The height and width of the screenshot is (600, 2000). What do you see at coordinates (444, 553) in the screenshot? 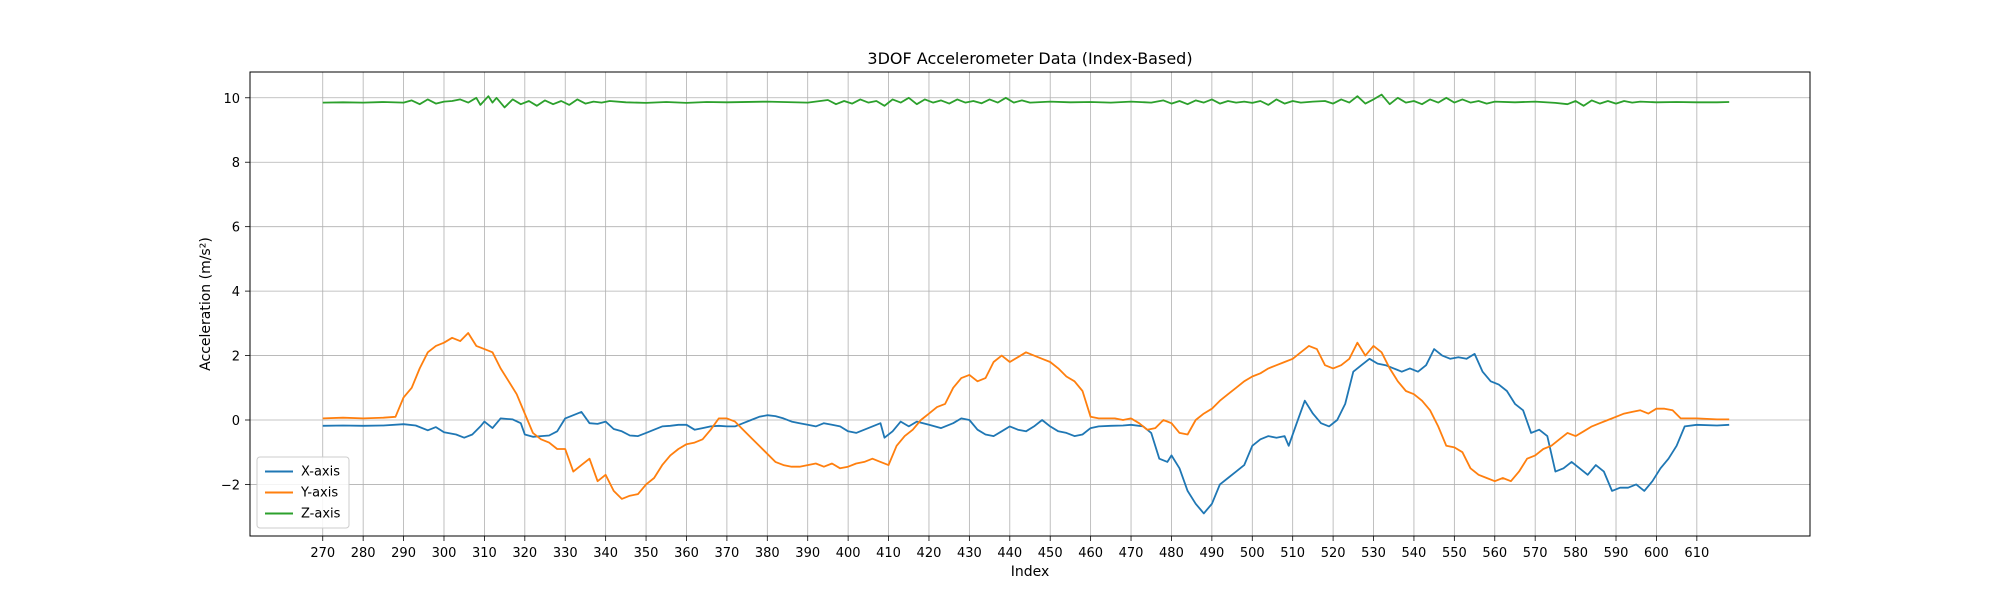
I see `x-tick-label: 300` at bounding box center [444, 553].